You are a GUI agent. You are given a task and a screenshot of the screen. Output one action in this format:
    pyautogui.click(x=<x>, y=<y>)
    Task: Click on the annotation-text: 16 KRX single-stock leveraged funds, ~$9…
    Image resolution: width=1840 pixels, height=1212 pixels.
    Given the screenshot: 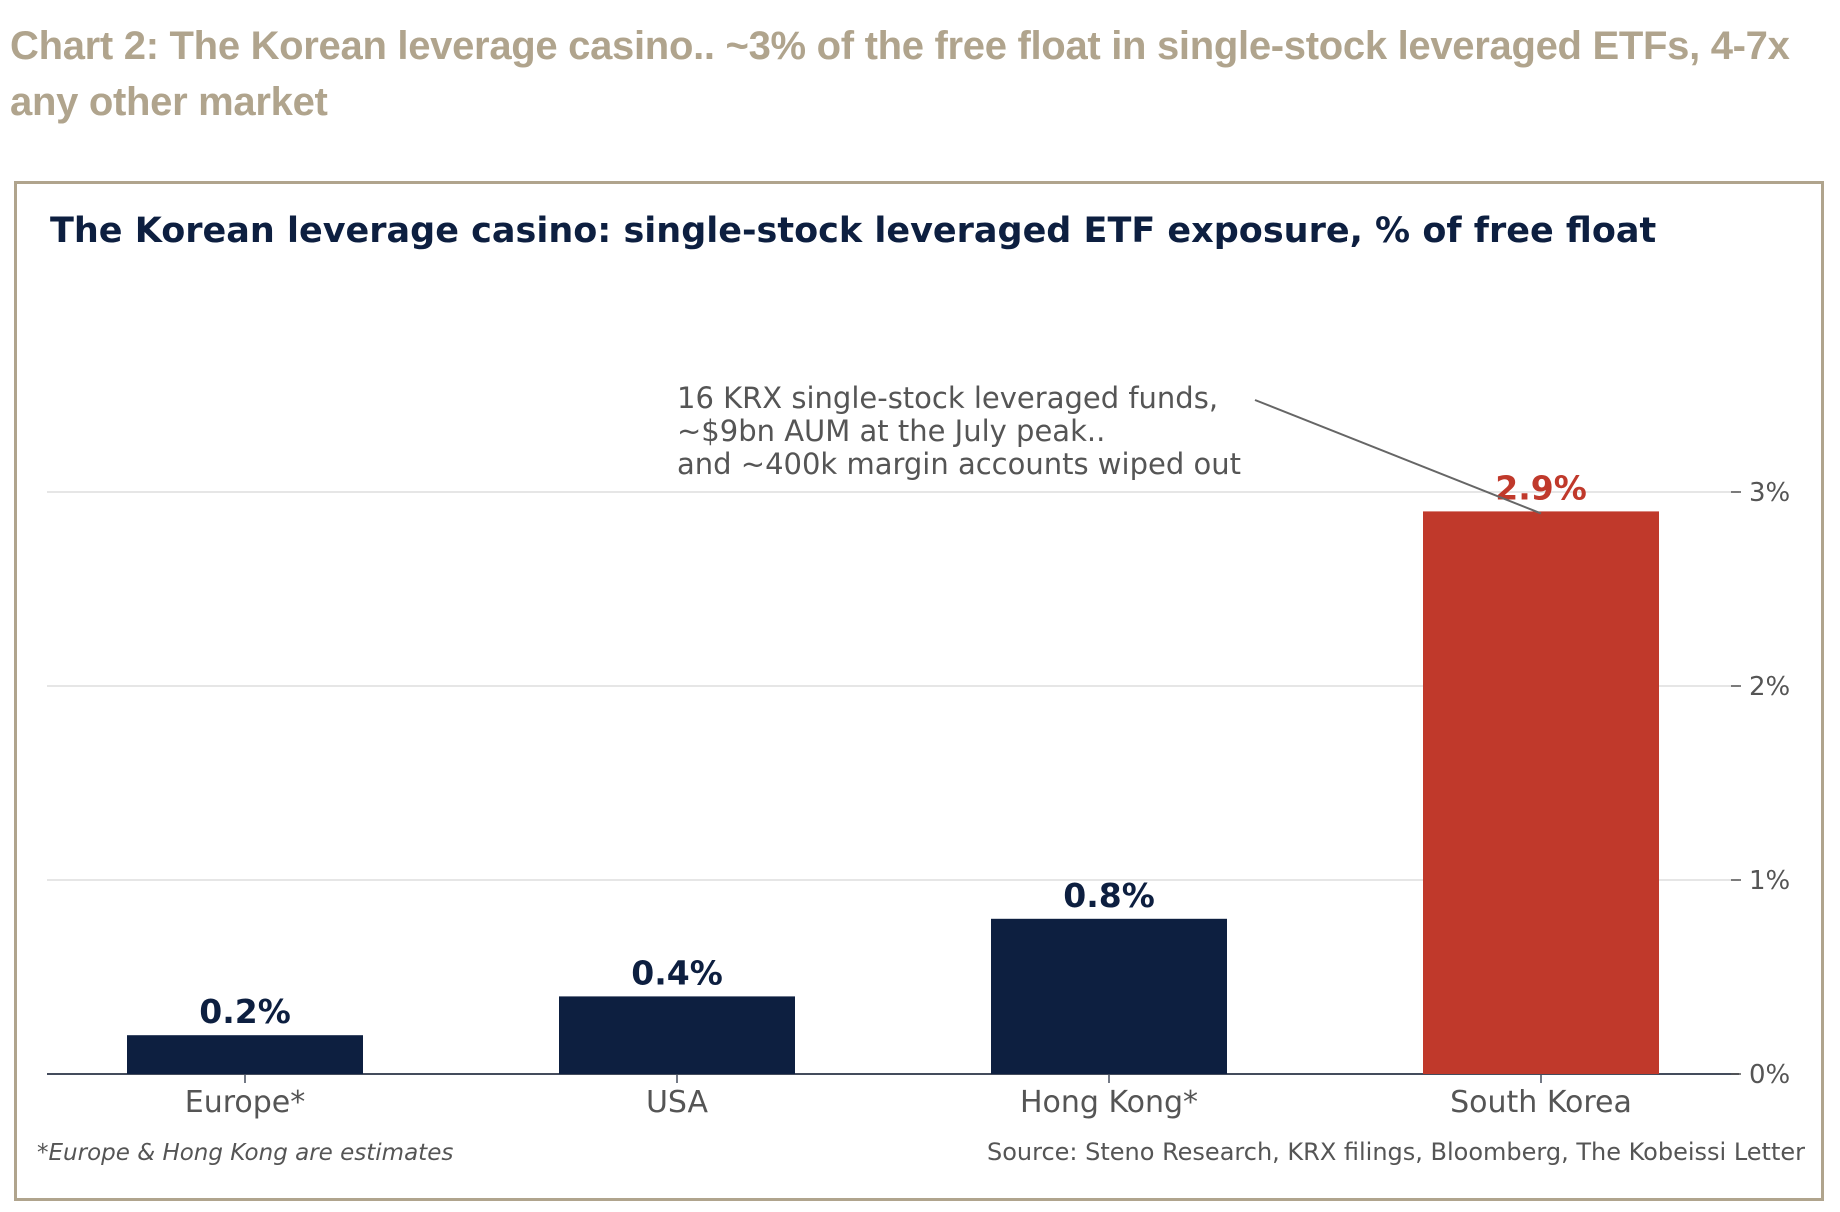 What is the action you would take?
    pyautogui.click(x=959, y=431)
    